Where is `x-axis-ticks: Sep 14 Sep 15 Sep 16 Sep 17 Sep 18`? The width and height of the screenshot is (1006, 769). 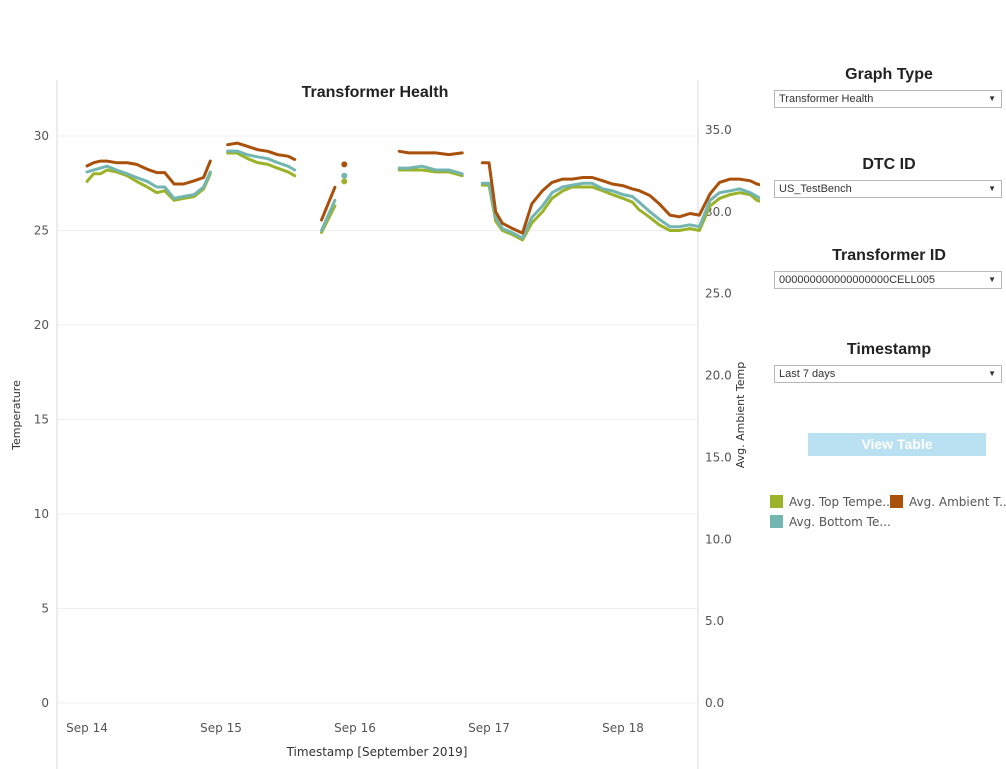 x-axis-ticks: Sep 14 Sep 15 Sep 16 Sep 17 Sep 18 is located at coordinates (355, 728).